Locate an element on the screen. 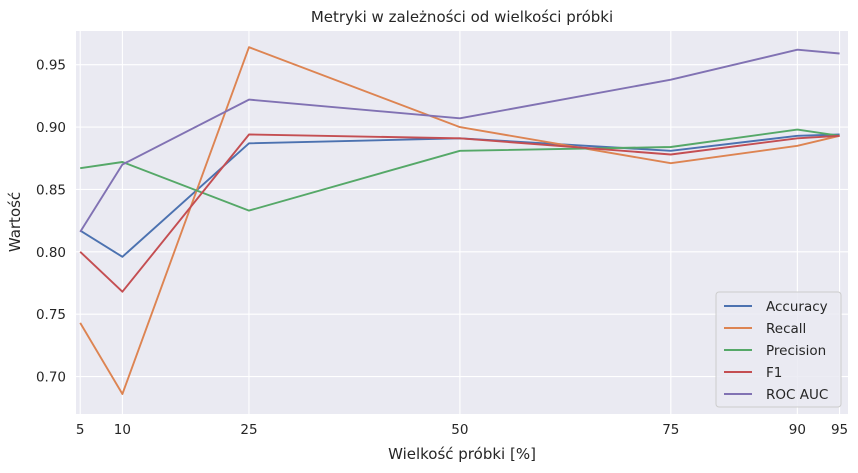 The image size is (858, 473). y-axis-title: Wartość is located at coordinates (15, 222).